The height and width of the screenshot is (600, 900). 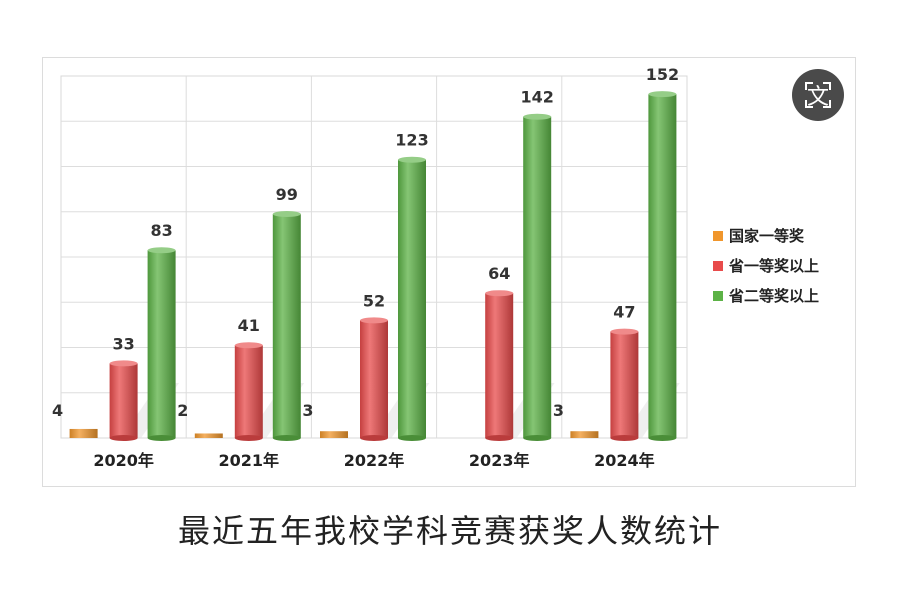 I want to click on data-label: 33, so click(x=123, y=343).